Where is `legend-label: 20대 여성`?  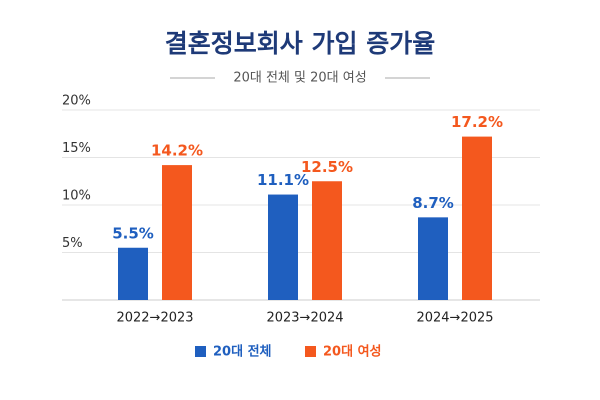 legend-label: 20대 여성 is located at coordinates (352, 352).